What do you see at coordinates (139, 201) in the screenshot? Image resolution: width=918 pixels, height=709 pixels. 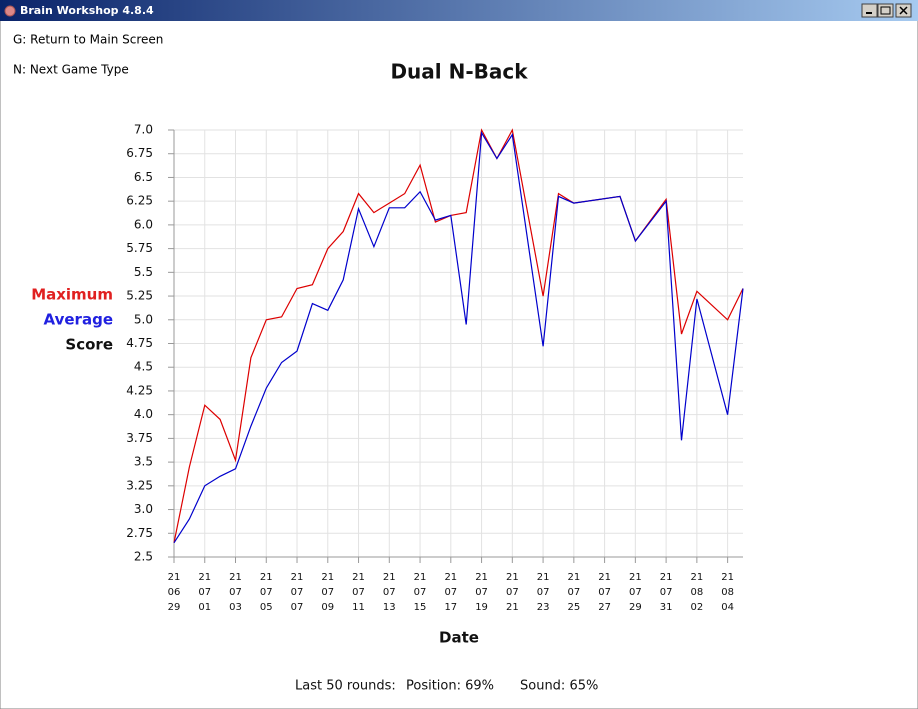 I see `y-tick-label: 6.25` at bounding box center [139, 201].